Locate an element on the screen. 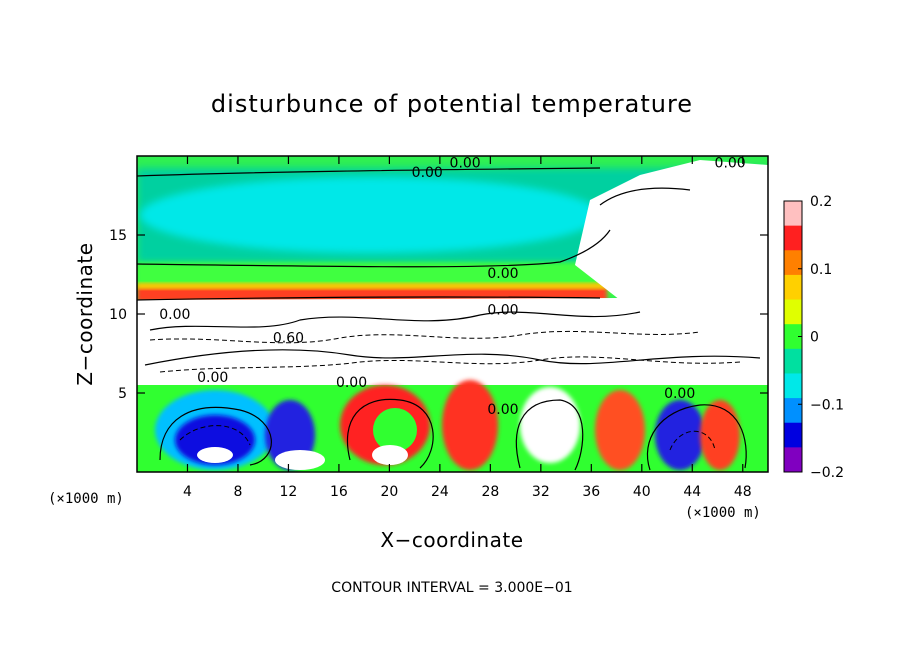  y-axis-unit: (×1000 m) is located at coordinates (86, 499).